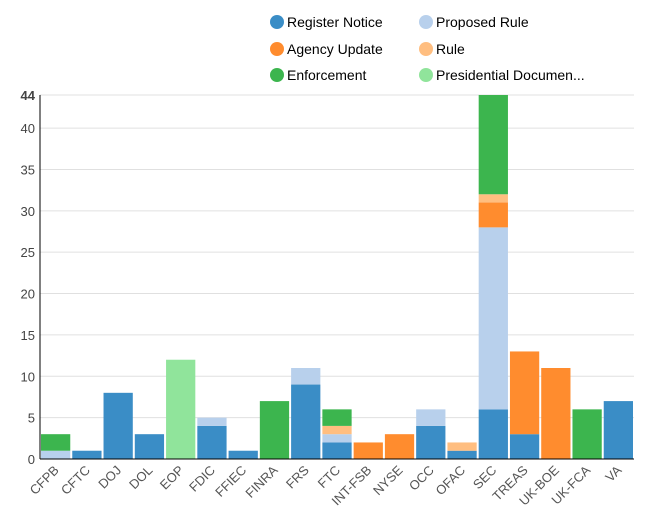 The image size is (661, 530). I want to click on legend-item-agency-update: Agency Update, so click(326, 49).